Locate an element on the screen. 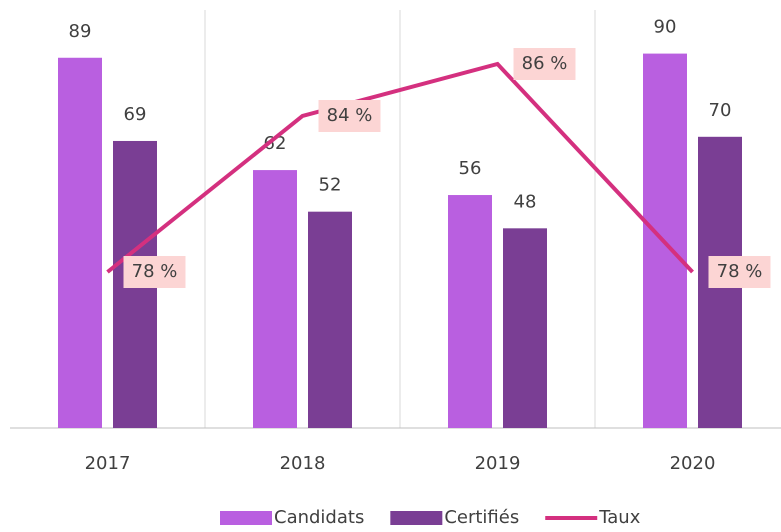  data-label: 52 is located at coordinates (330, 185).